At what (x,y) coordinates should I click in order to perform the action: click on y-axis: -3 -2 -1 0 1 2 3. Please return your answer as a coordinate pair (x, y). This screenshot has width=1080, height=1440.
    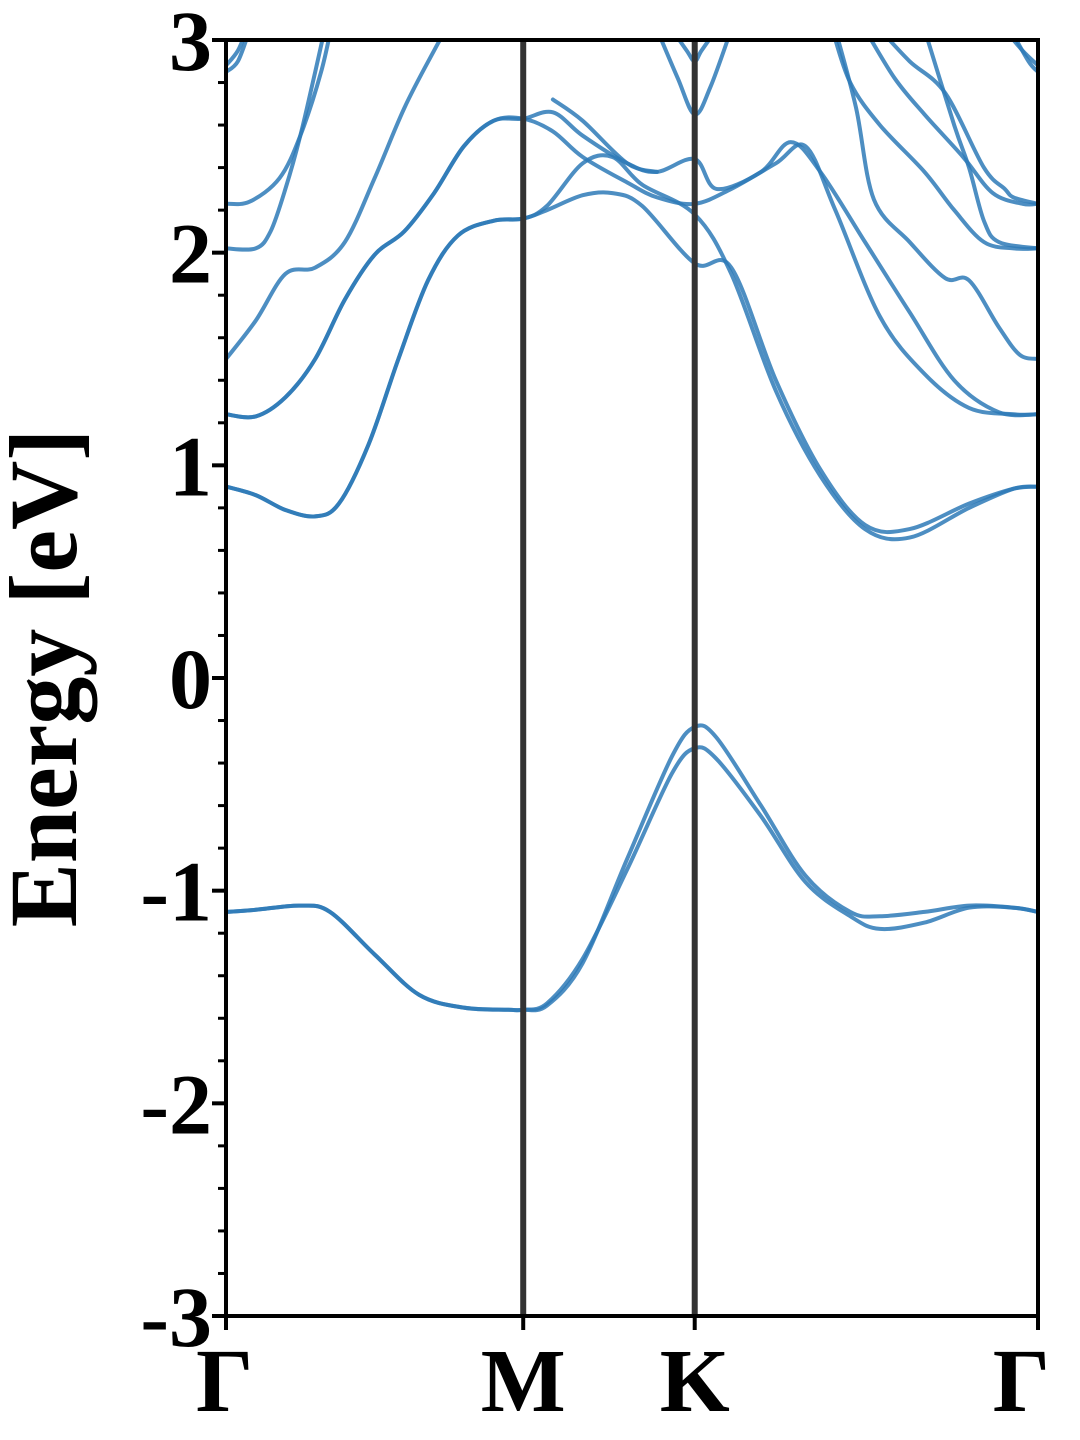
    Looking at the image, I should click on (183, 682).